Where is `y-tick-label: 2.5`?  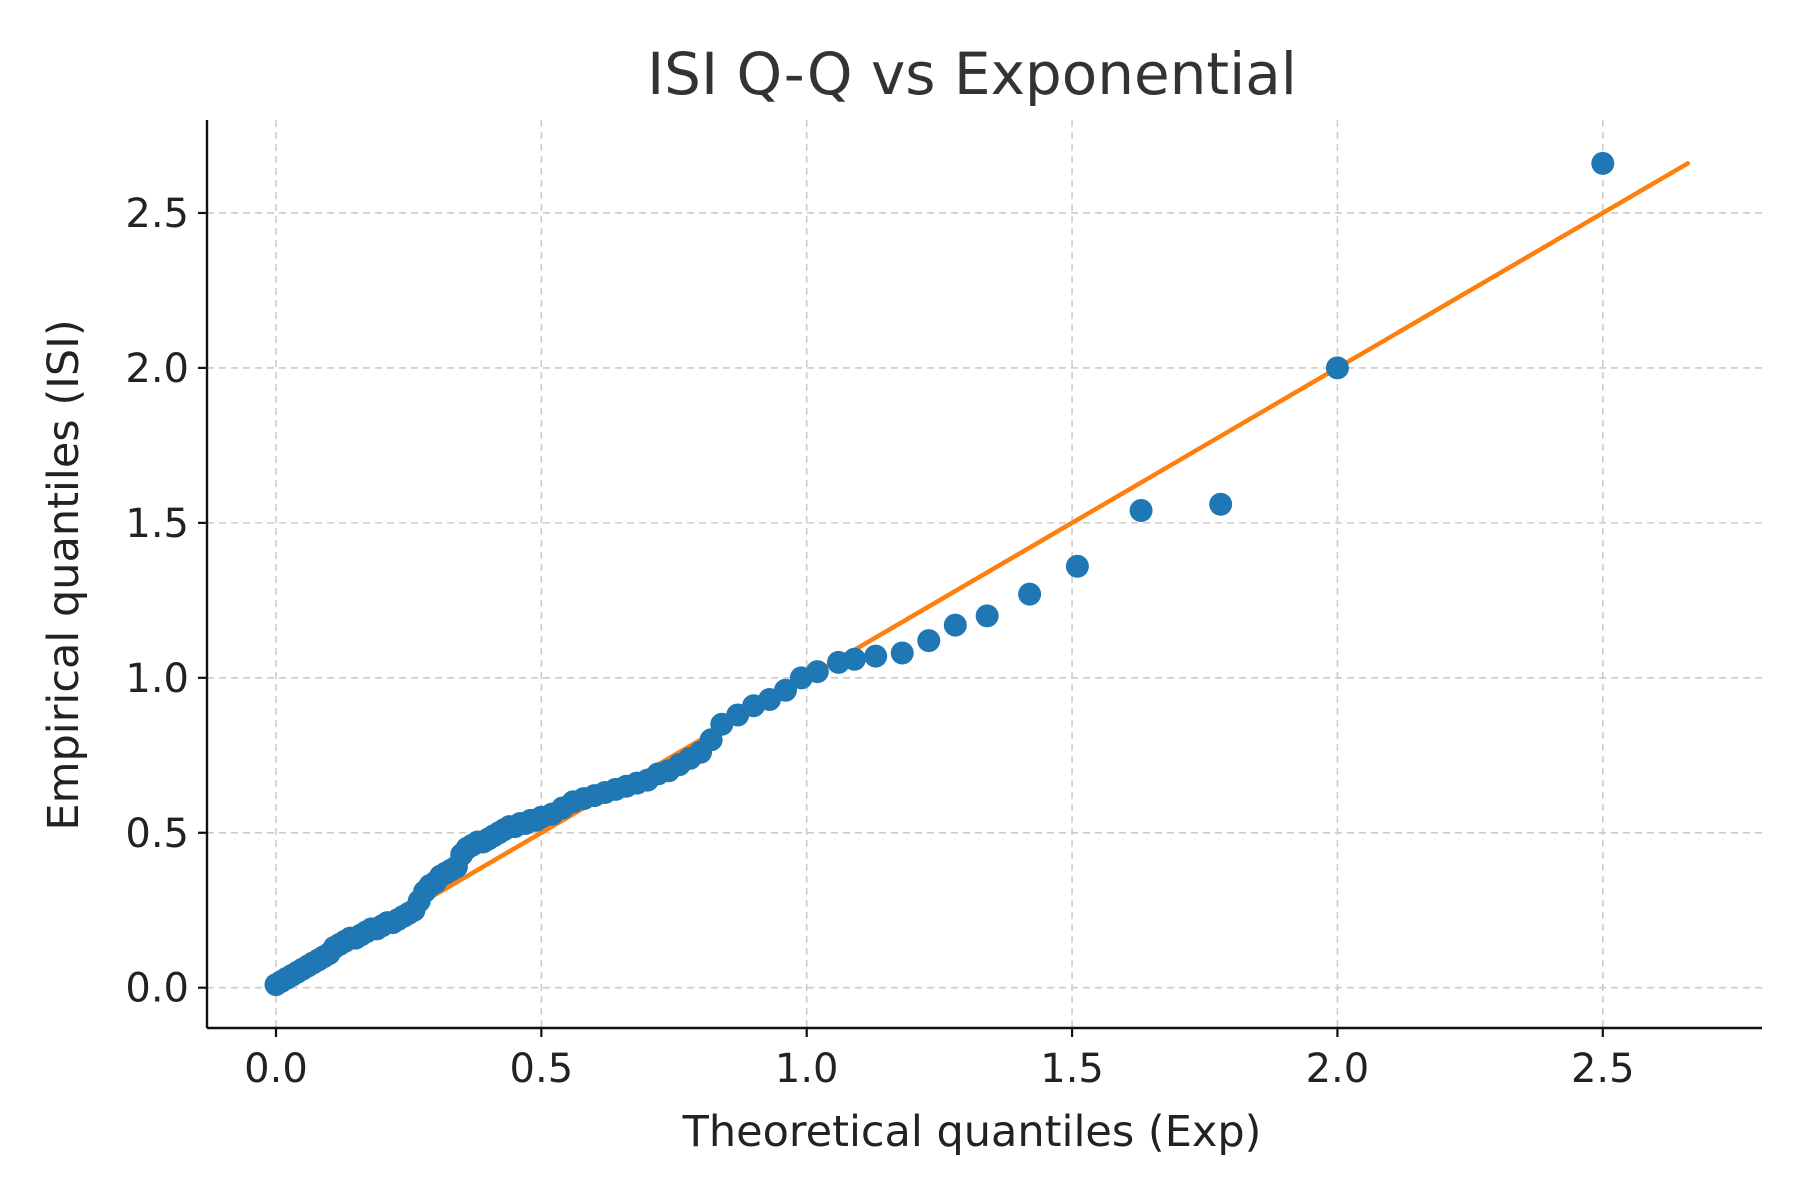
y-tick-label: 2.5 is located at coordinates (157, 214).